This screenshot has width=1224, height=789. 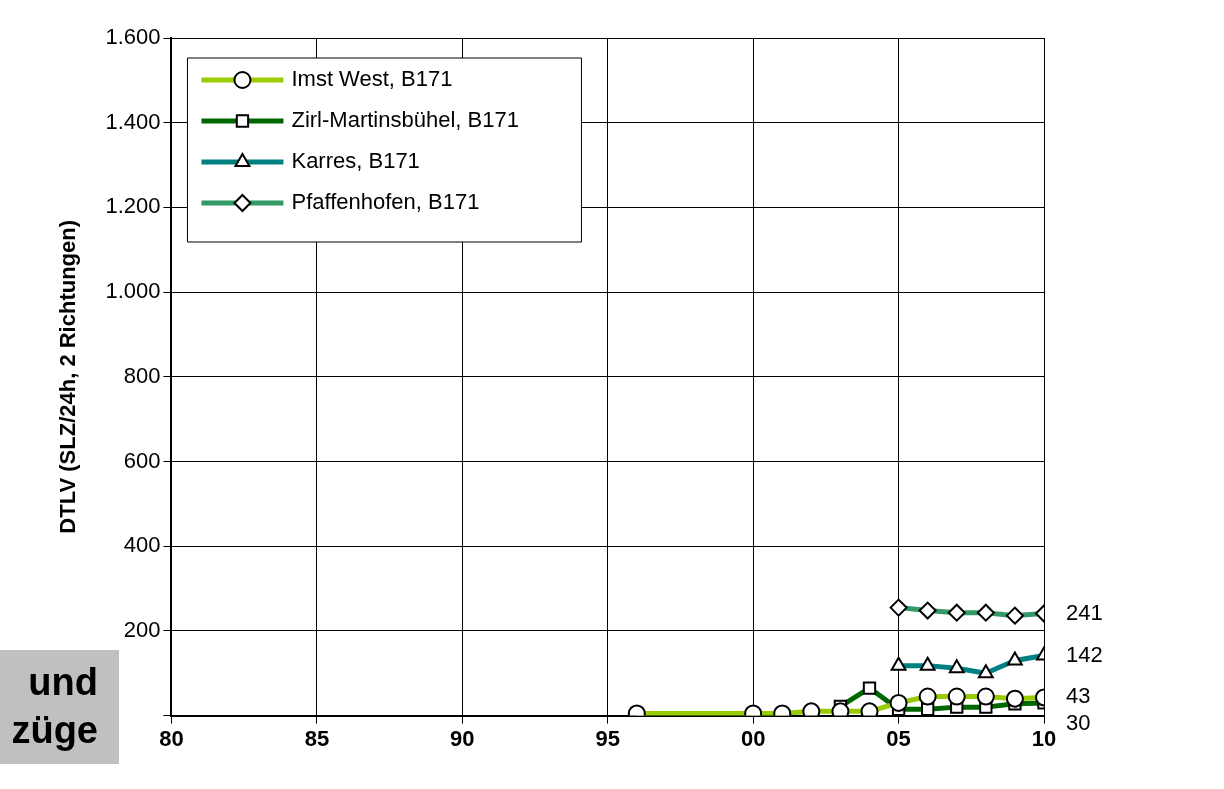 What do you see at coordinates (405, 120) in the screenshot?
I see `legend-label: Zirl-Martinsbühel, B171` at bounding box center [405, 120].